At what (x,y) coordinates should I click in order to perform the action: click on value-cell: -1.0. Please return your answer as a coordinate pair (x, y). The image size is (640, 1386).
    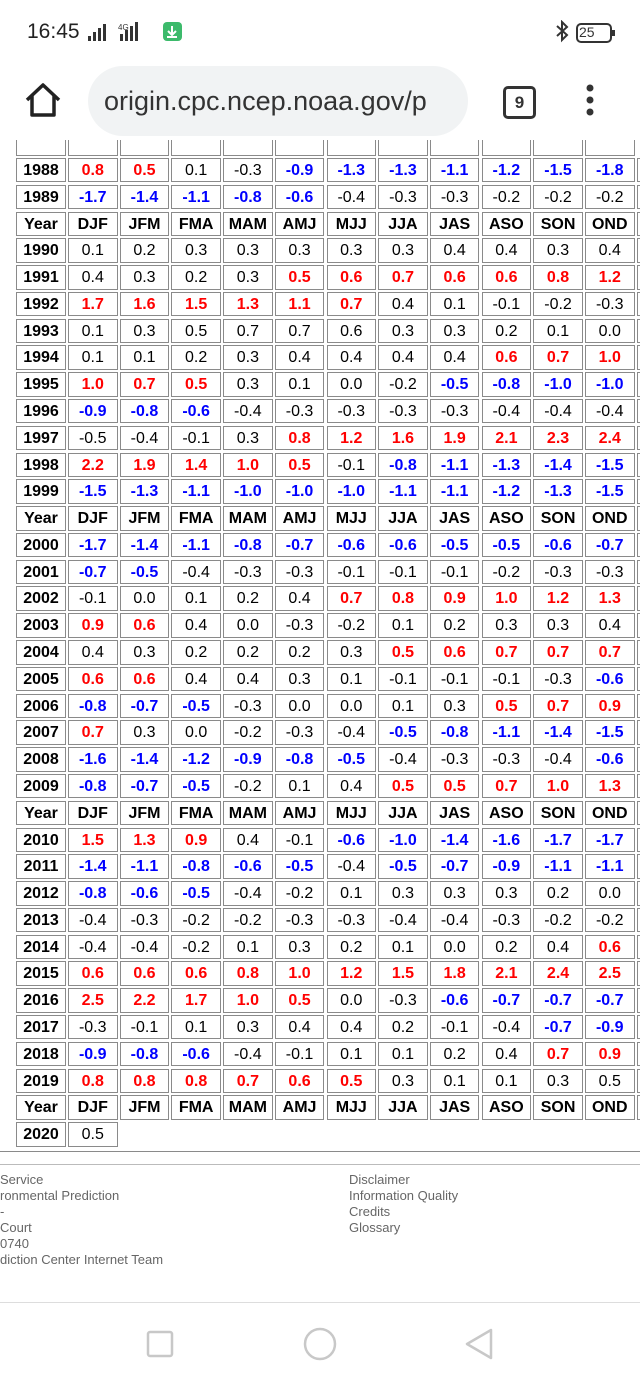
    Looking at the image, I should click on (299, 491).